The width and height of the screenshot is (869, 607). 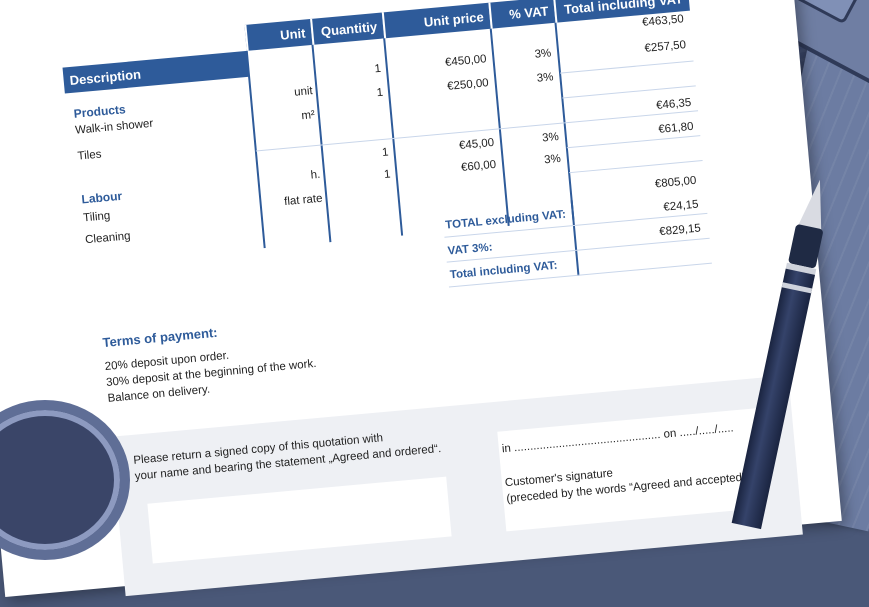 What do you see at coordinates (680, 230) in the screenshot?
I see `total-including-vat-value: €829,15` at bounding box center [680, 230].